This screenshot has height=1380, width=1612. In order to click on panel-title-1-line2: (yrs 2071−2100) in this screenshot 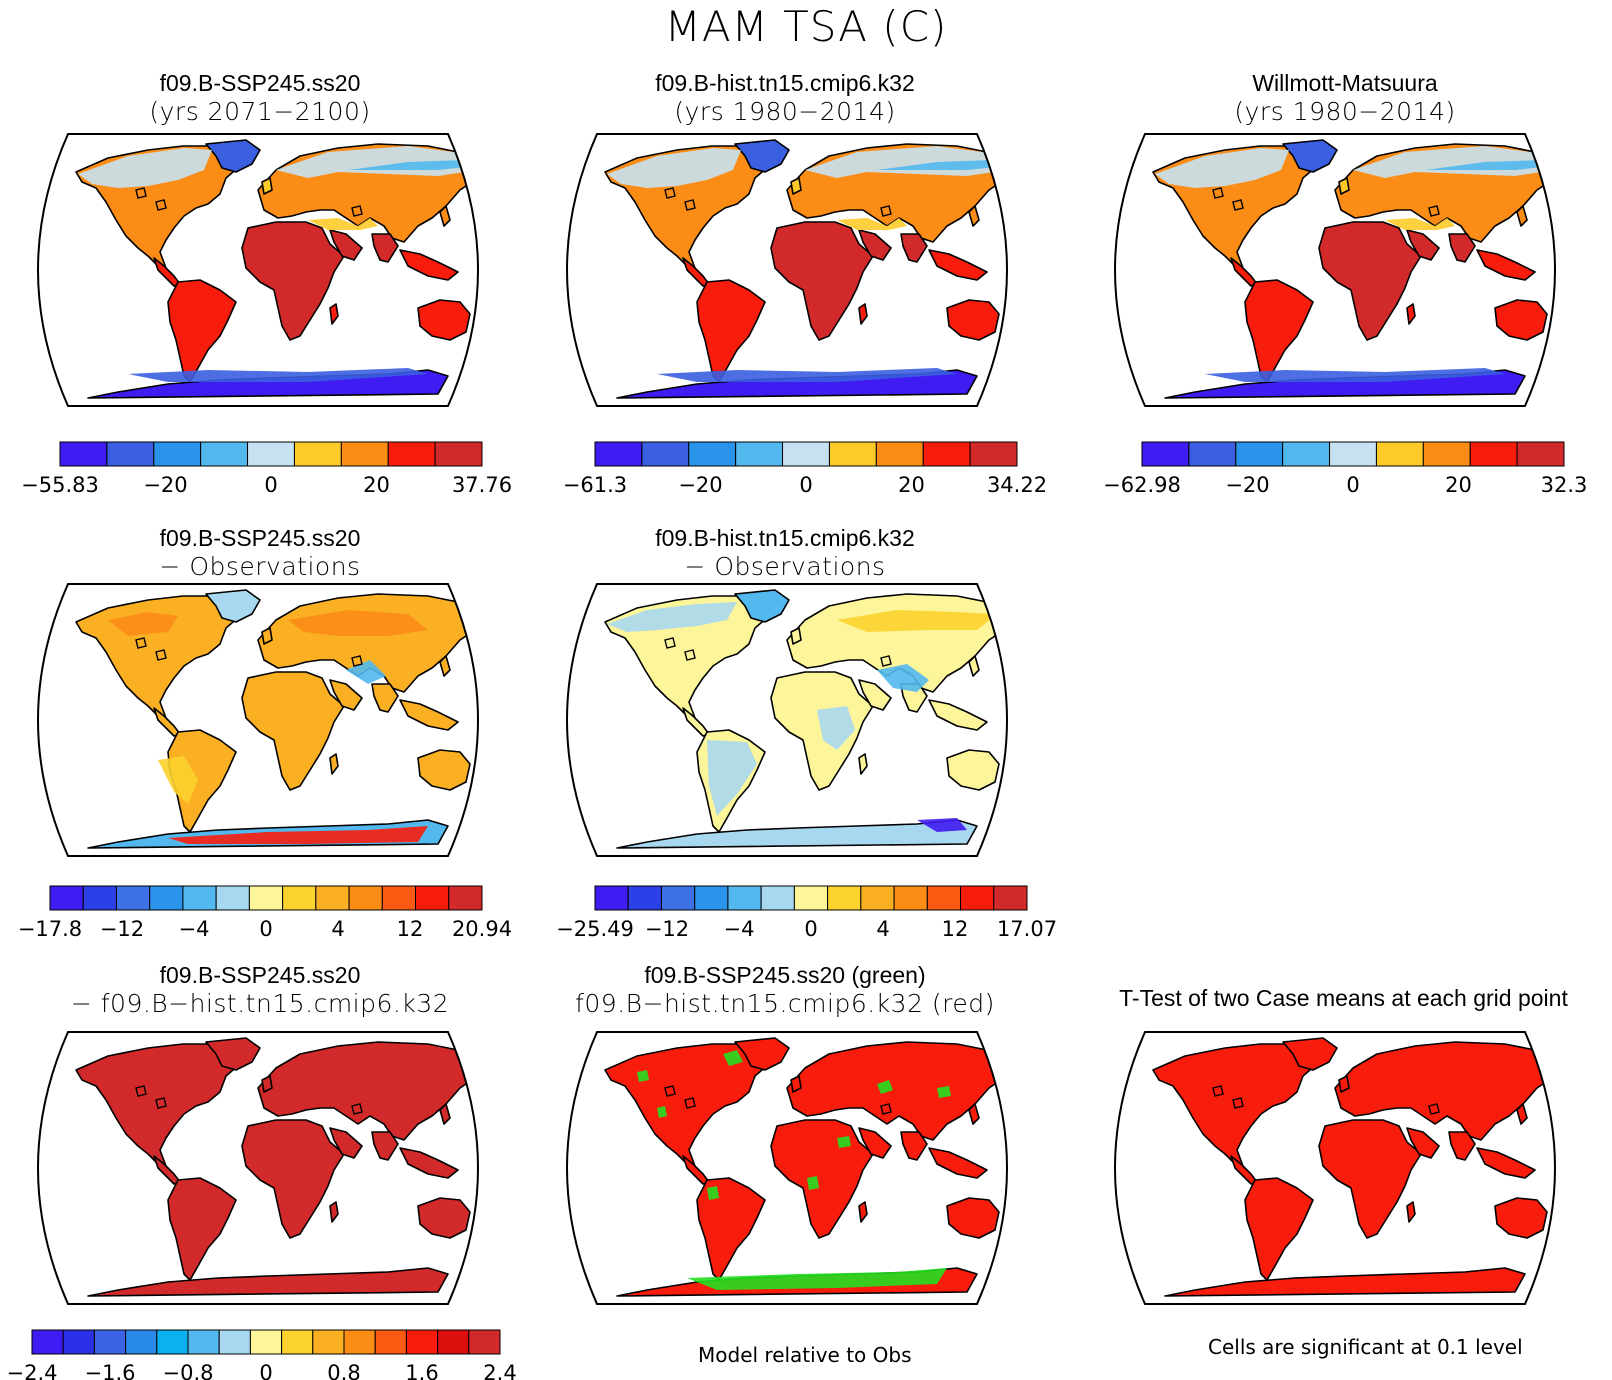, I will do `click(260, 111)`.